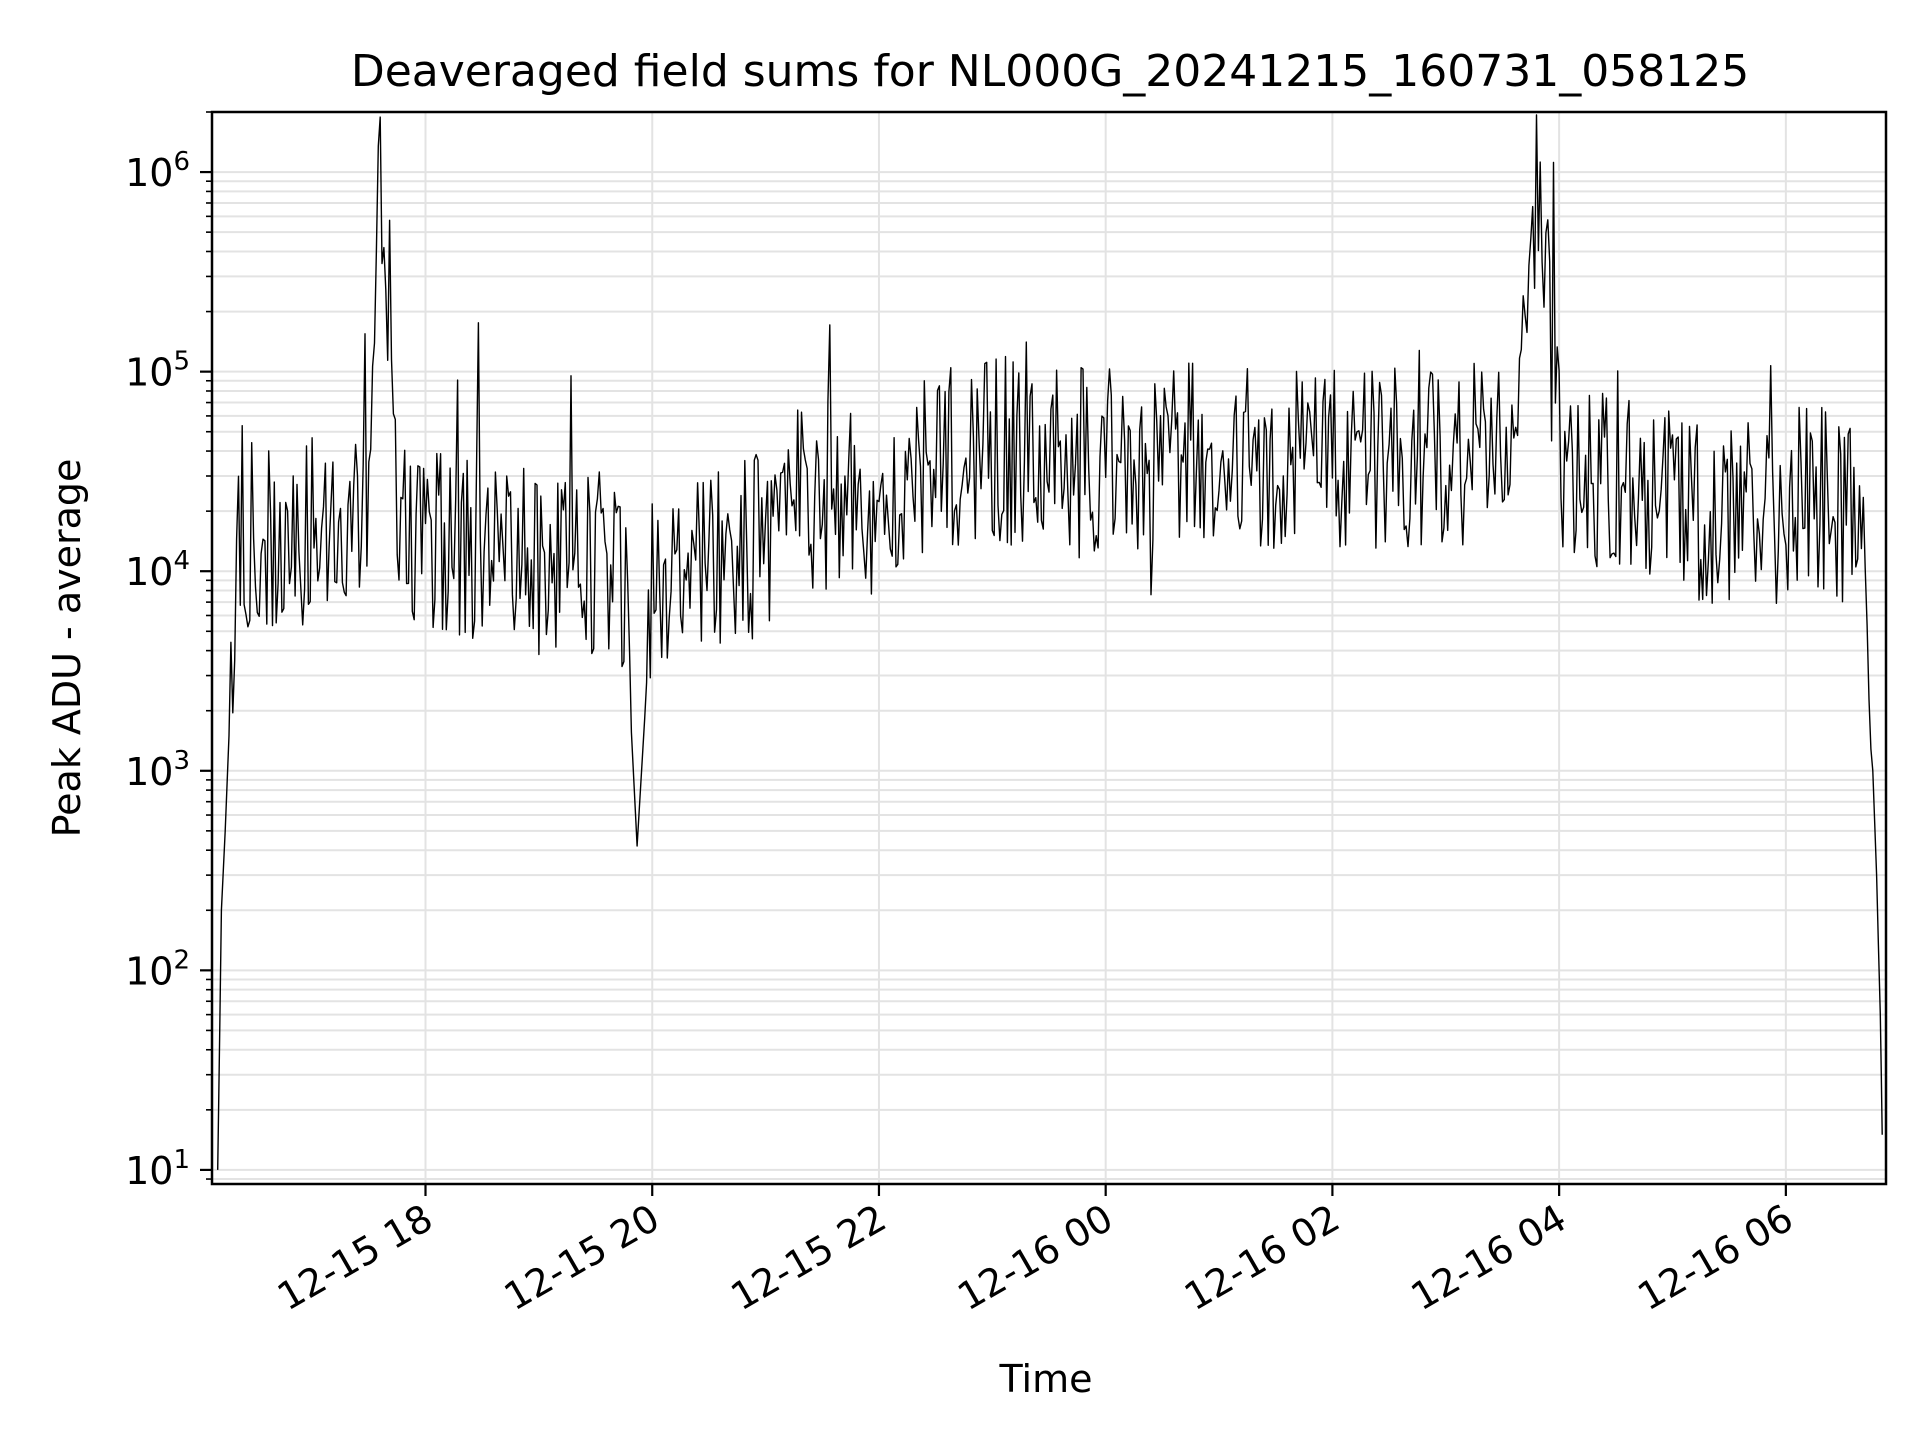 The image size is (1920, 1445). I want to click on x-axis-label: Time, so click(1046, 1379).